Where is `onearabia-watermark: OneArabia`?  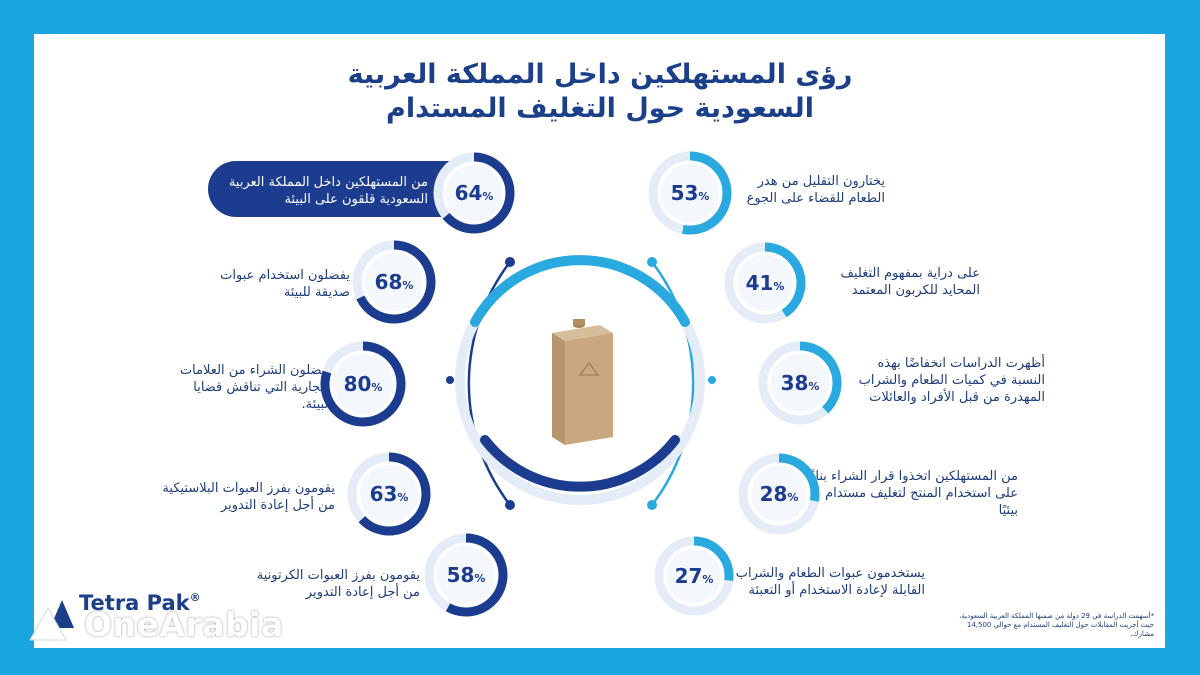
onearabia-watermark: OneArabia is located at coordinates (184, 624).